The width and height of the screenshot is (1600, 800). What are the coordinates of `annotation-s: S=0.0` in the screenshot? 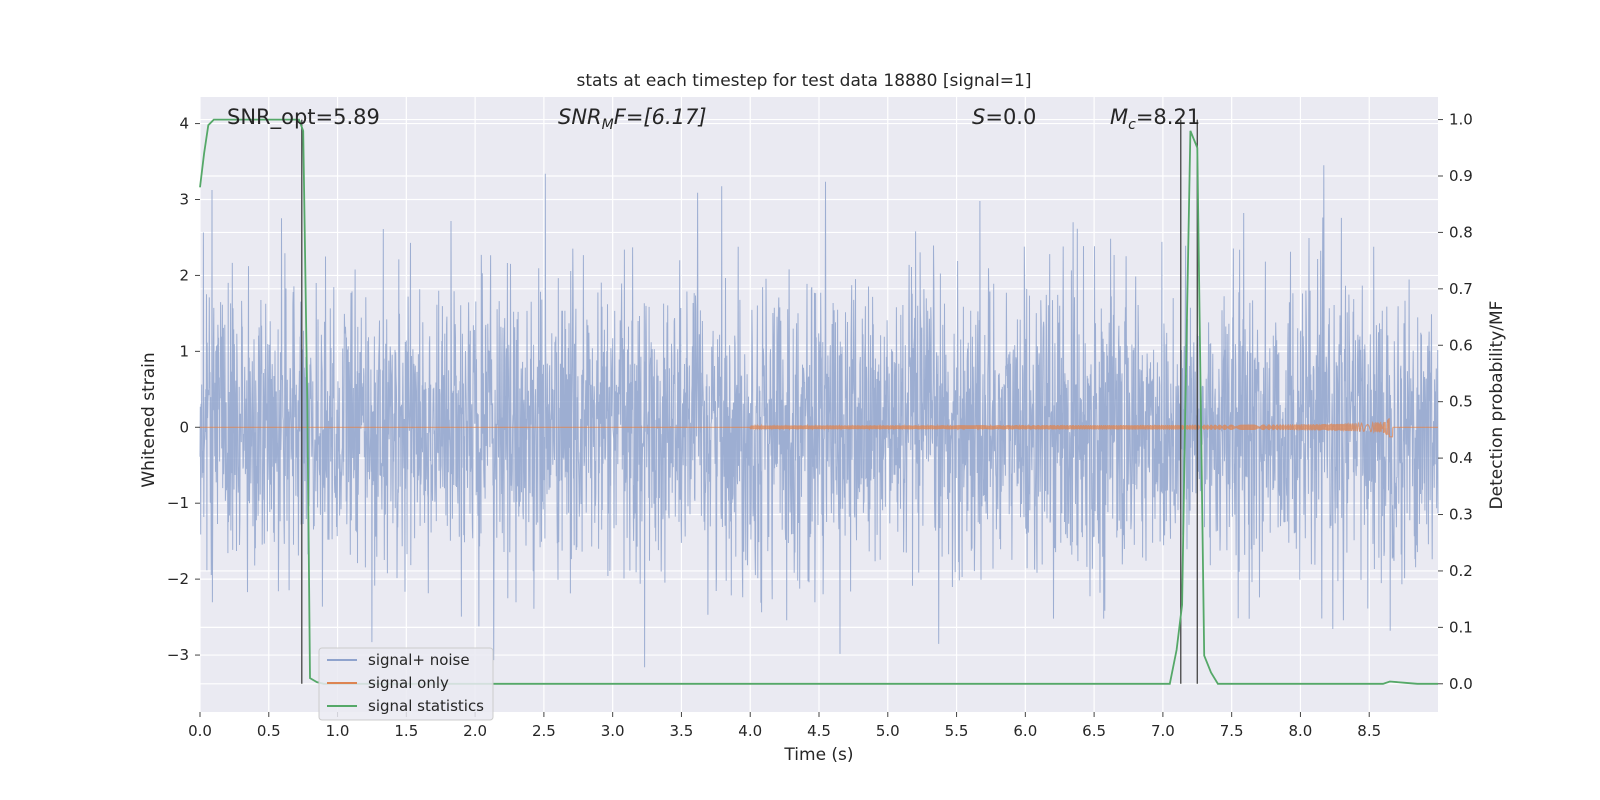 It's located at (1004, 117).